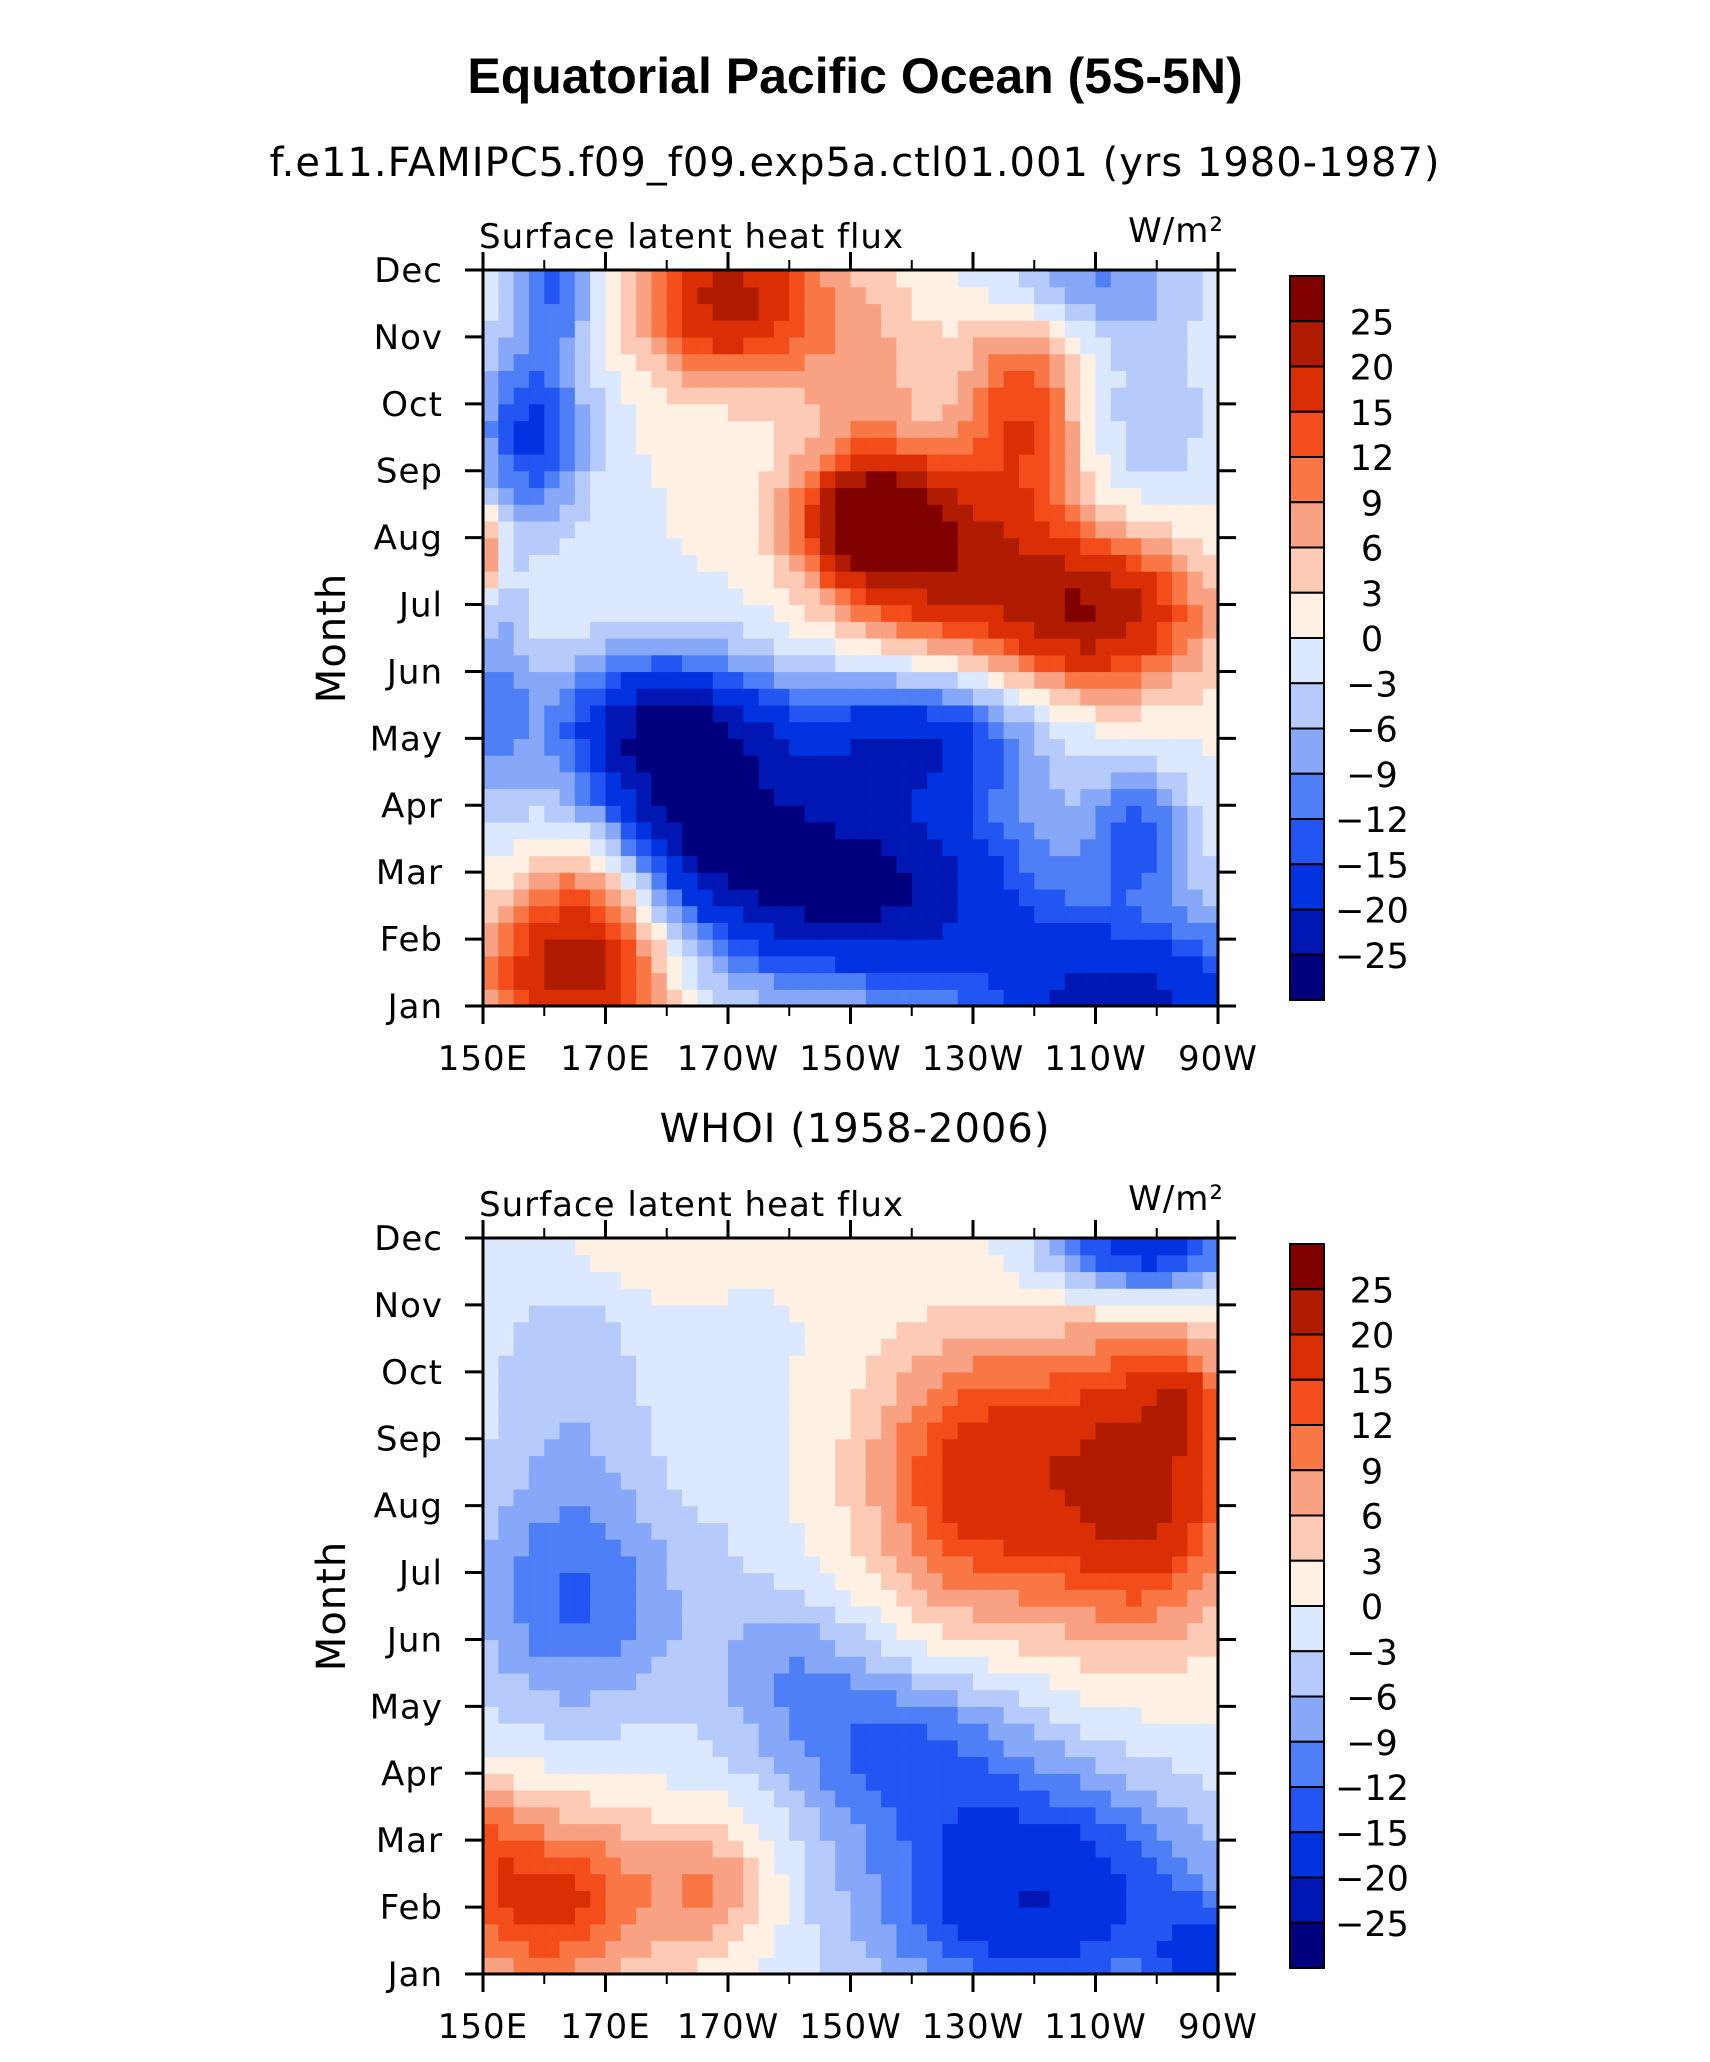 Image resolution: width=1710 pixels, height=2062 pixels. What do you see at coordinates (1372, 323) in the screenshot?
I see `colorbar-label: 25` at bounding box center [1372, 323].